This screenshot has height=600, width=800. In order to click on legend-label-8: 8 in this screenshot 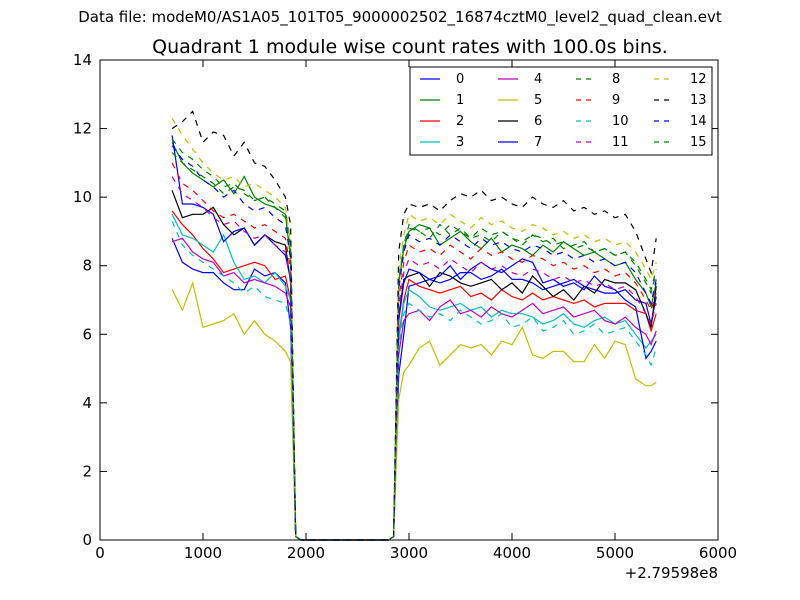, I will do `click(616, 79)`.